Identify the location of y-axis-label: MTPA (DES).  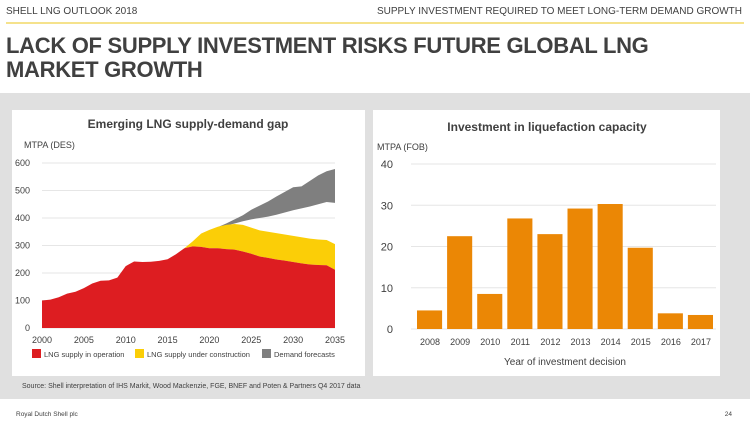
(49, 145).